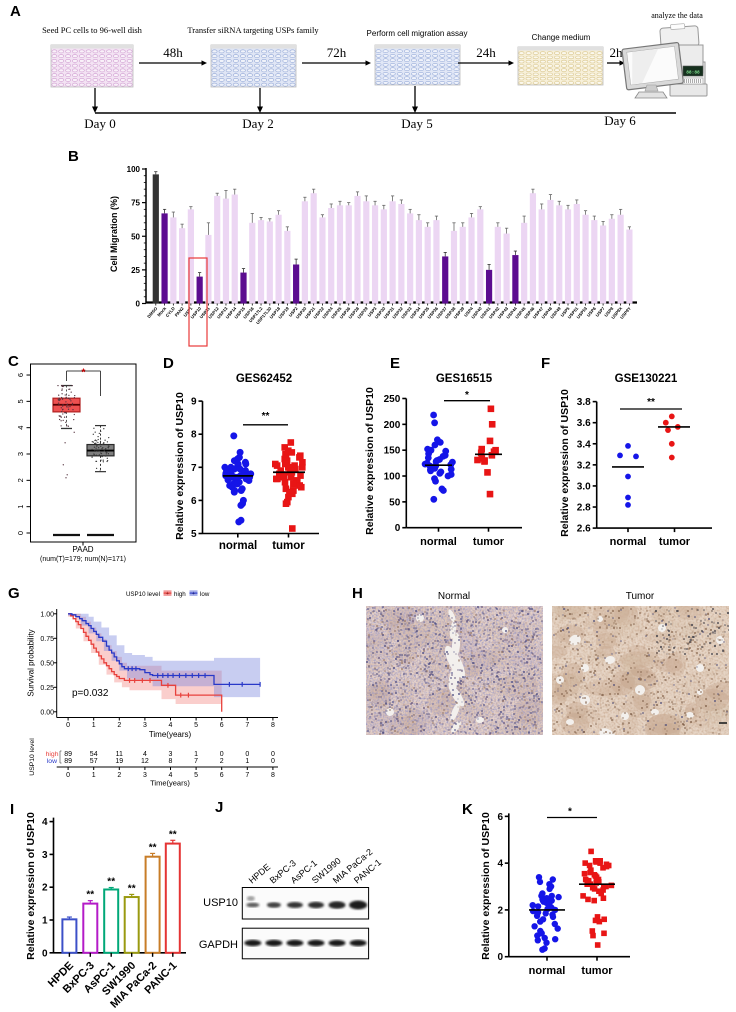 Image resolution: width=736 pixels, height=1012 pixels. Describe the element at coordinates (15, 11) in the screenshot. I see `svg-text: A` at that location.